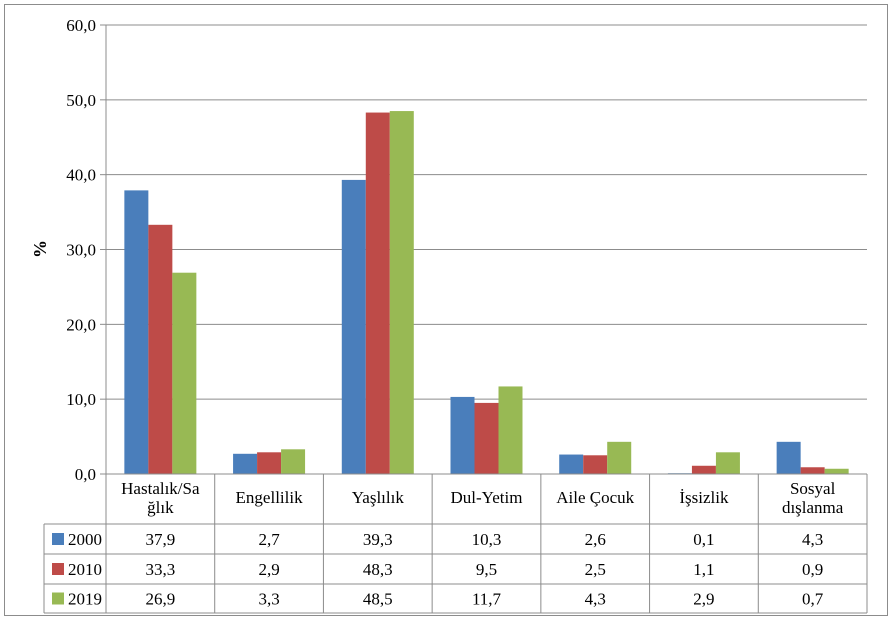 The width and height of the screenshot is (894, 621). Describe the element at coordinates (378, 497) in the screenshot. I see `x-category-label: Yaşlılık` at that location.